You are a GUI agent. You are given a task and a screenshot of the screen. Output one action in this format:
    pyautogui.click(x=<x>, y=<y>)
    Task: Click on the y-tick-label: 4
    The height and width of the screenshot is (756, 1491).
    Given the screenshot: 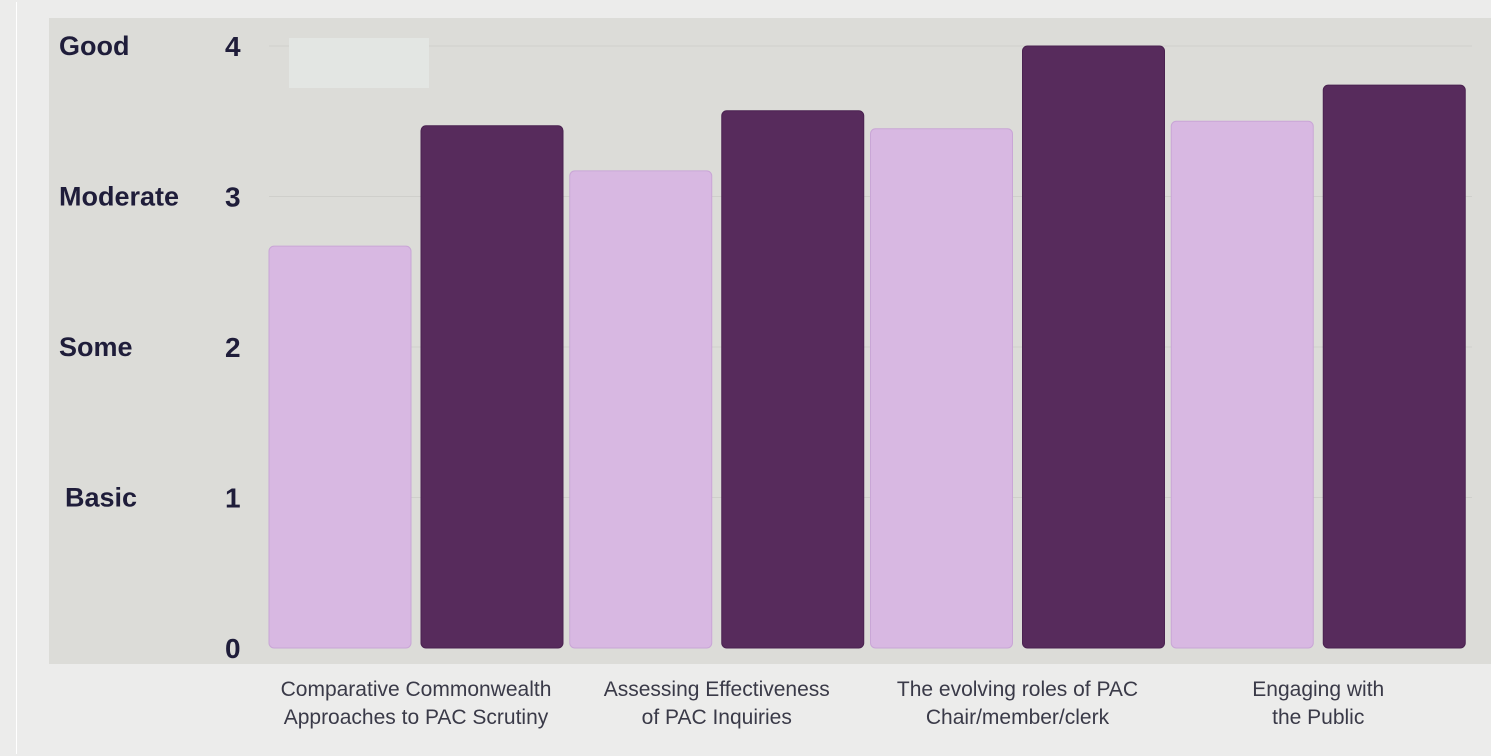 What is the action you would take?
    pyautogui.click(x=233, y=46)
    